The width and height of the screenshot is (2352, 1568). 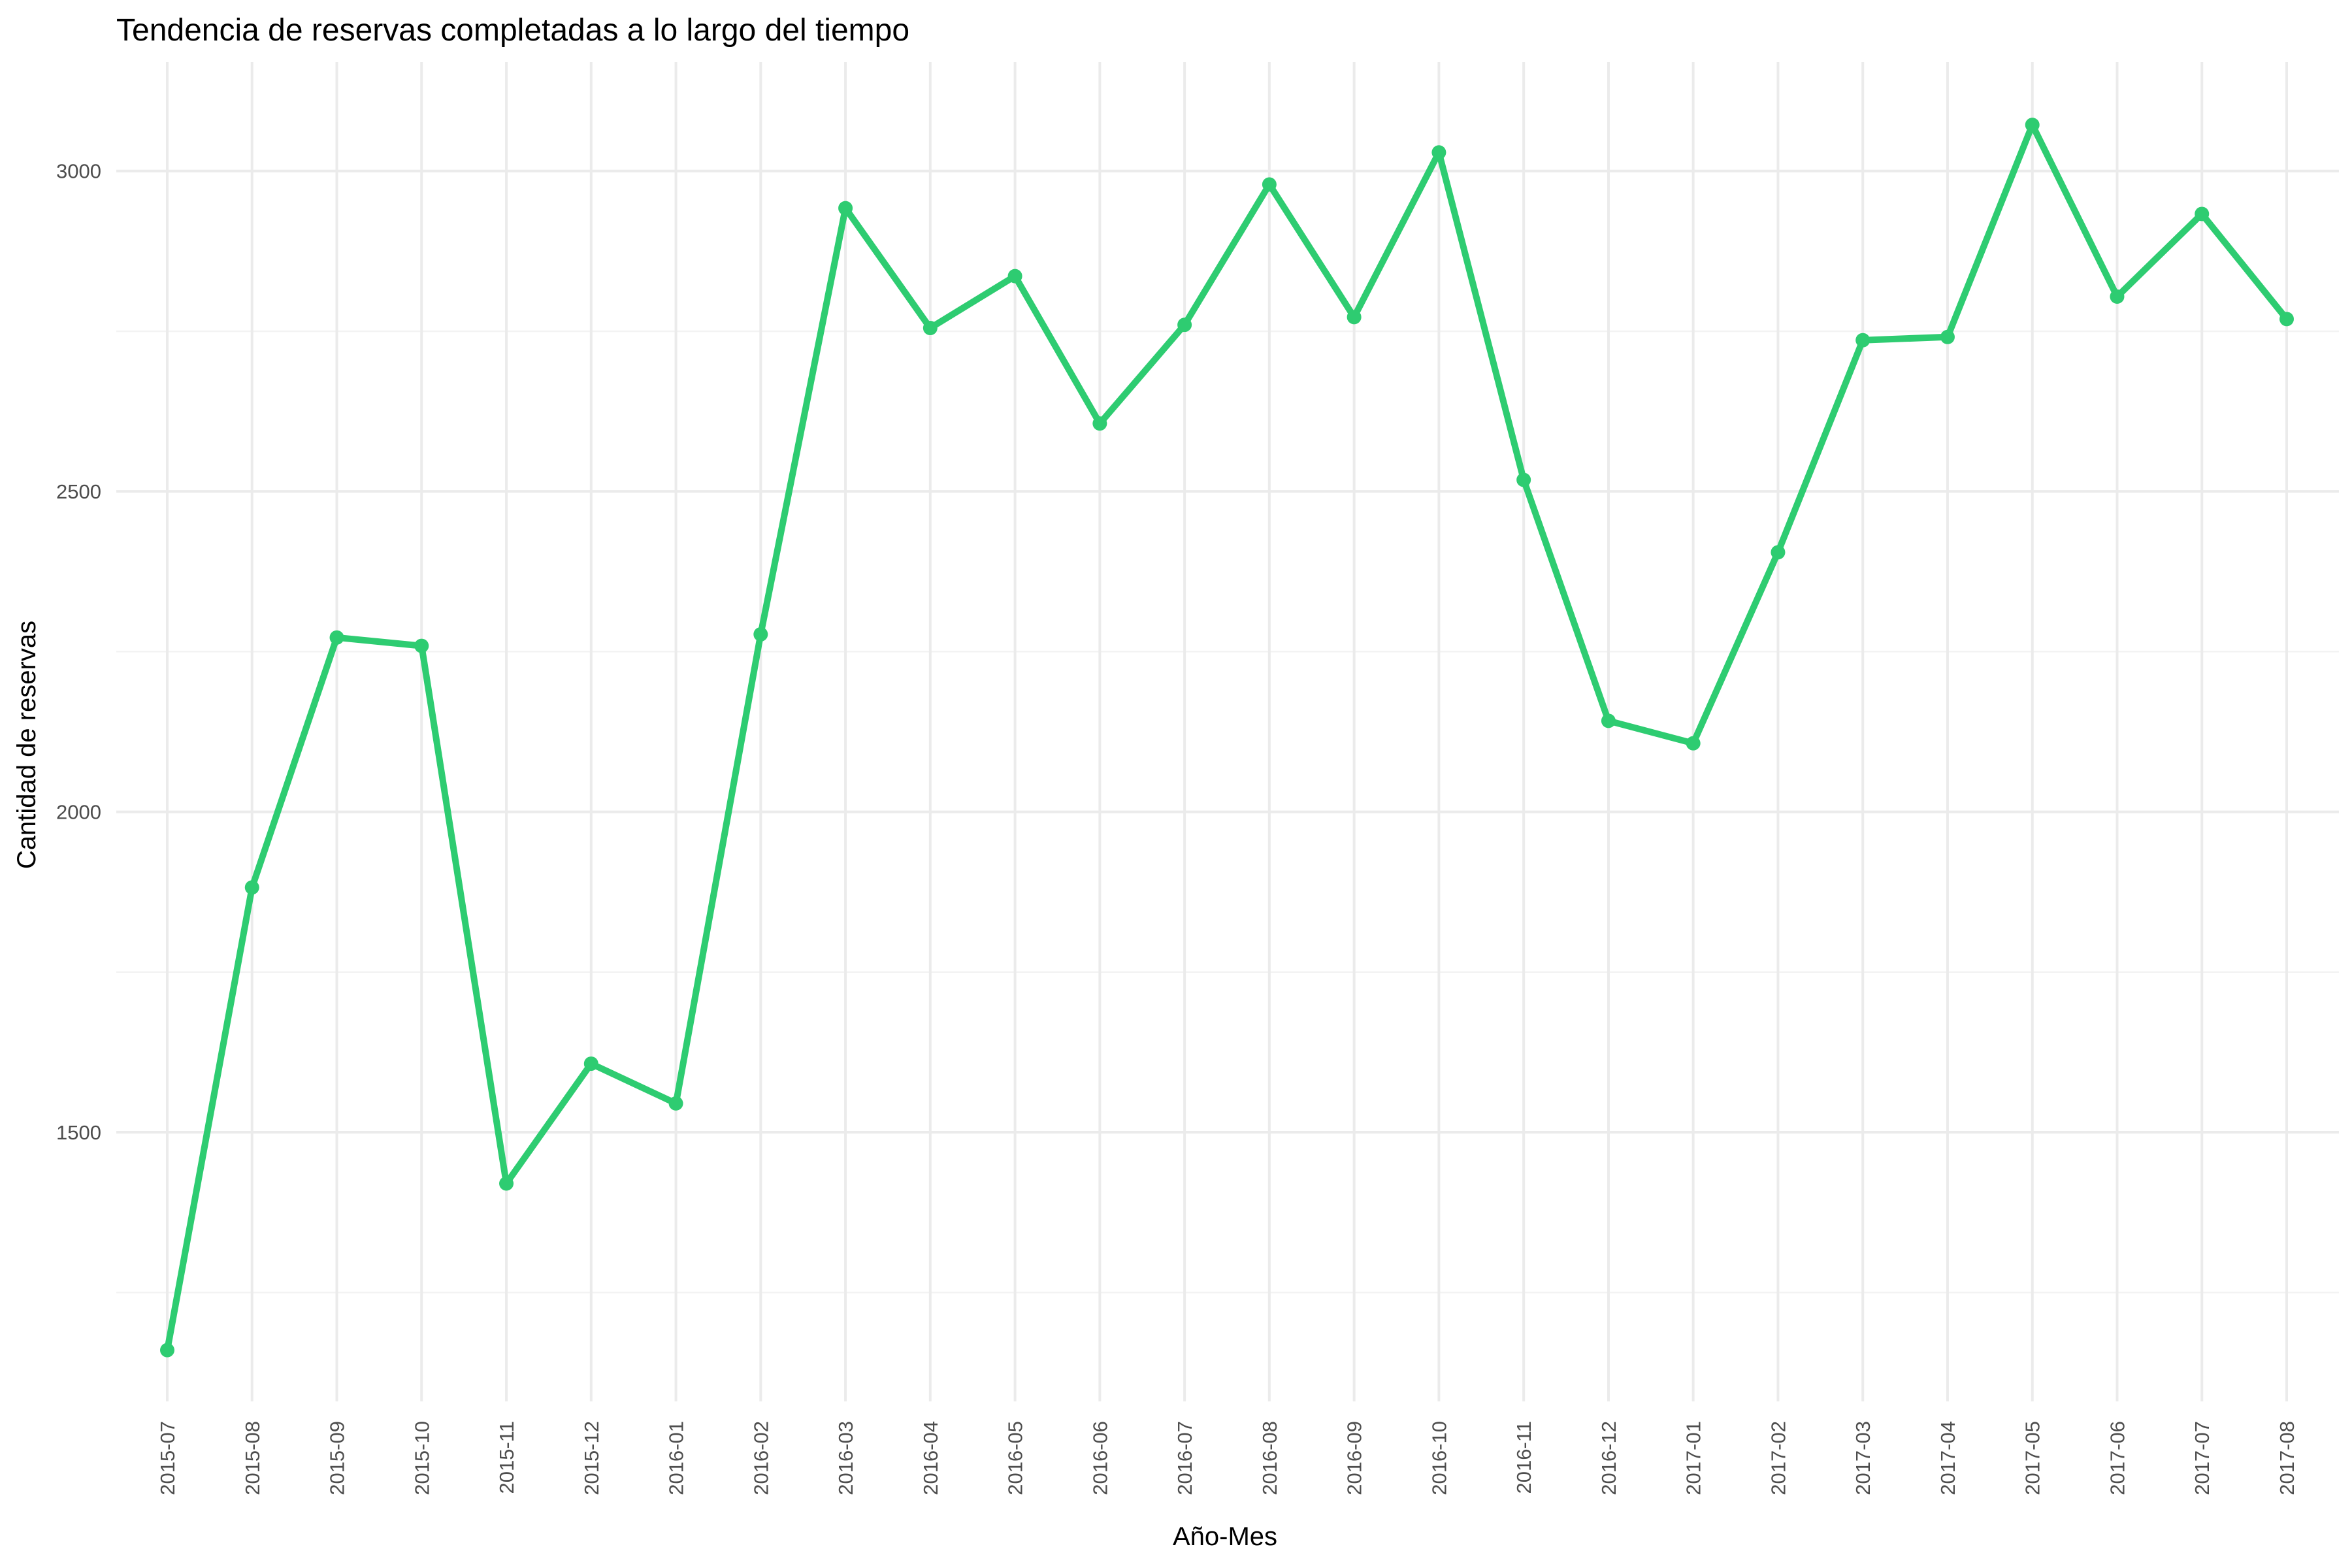 What do you see at coordinates (2032, 1458) in the screenshot?
I see `x-tick-label-22: 2017-05` at bounding box center [2032, 1458].